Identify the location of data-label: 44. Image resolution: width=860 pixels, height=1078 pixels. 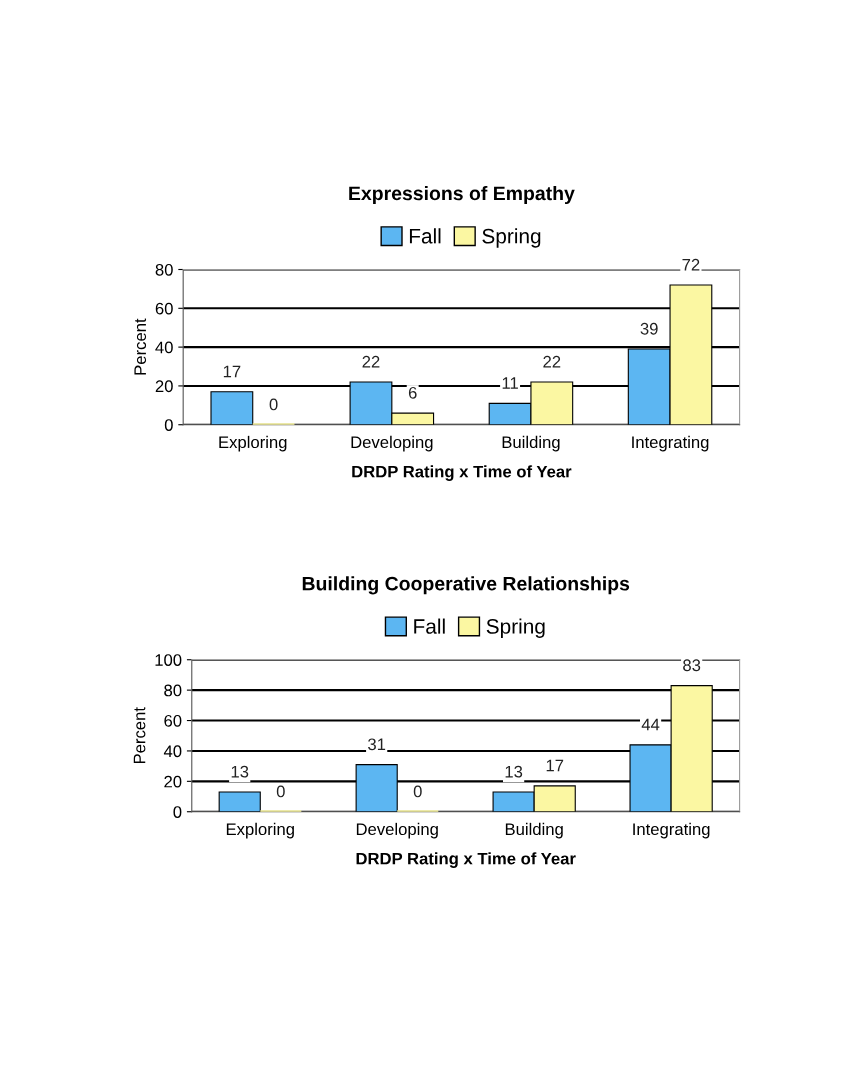
(650, 724).